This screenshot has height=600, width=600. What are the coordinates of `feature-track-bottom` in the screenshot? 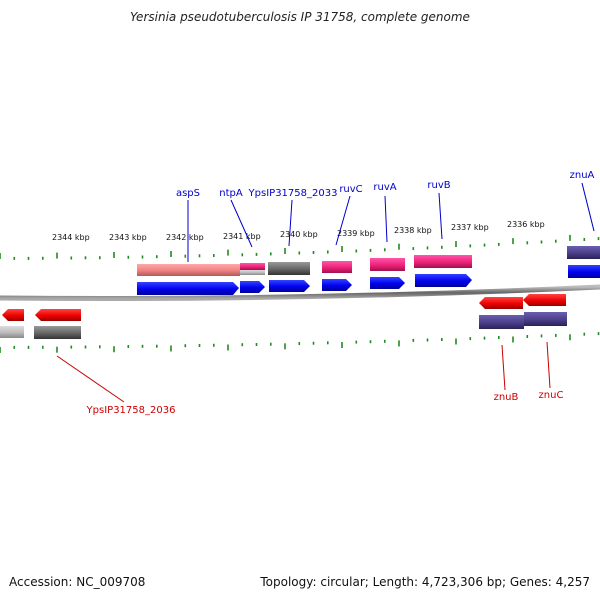 It's located at (283, 325).